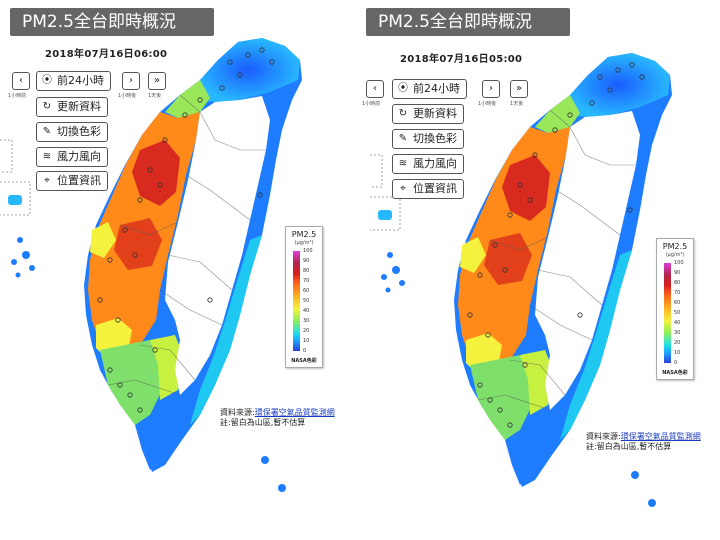 The width and height of the screenshot is (720, 540). Describe the element at coordinates (106, 54) in the screenshot. I see `timestamp: 2018年07月16日06:00` at that location.